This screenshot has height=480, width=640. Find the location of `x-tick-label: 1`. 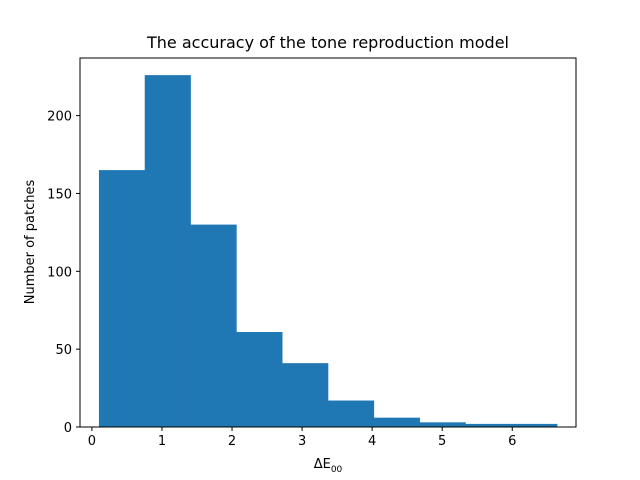

x-tick-label: 1 is located at coordinates (162, 441).